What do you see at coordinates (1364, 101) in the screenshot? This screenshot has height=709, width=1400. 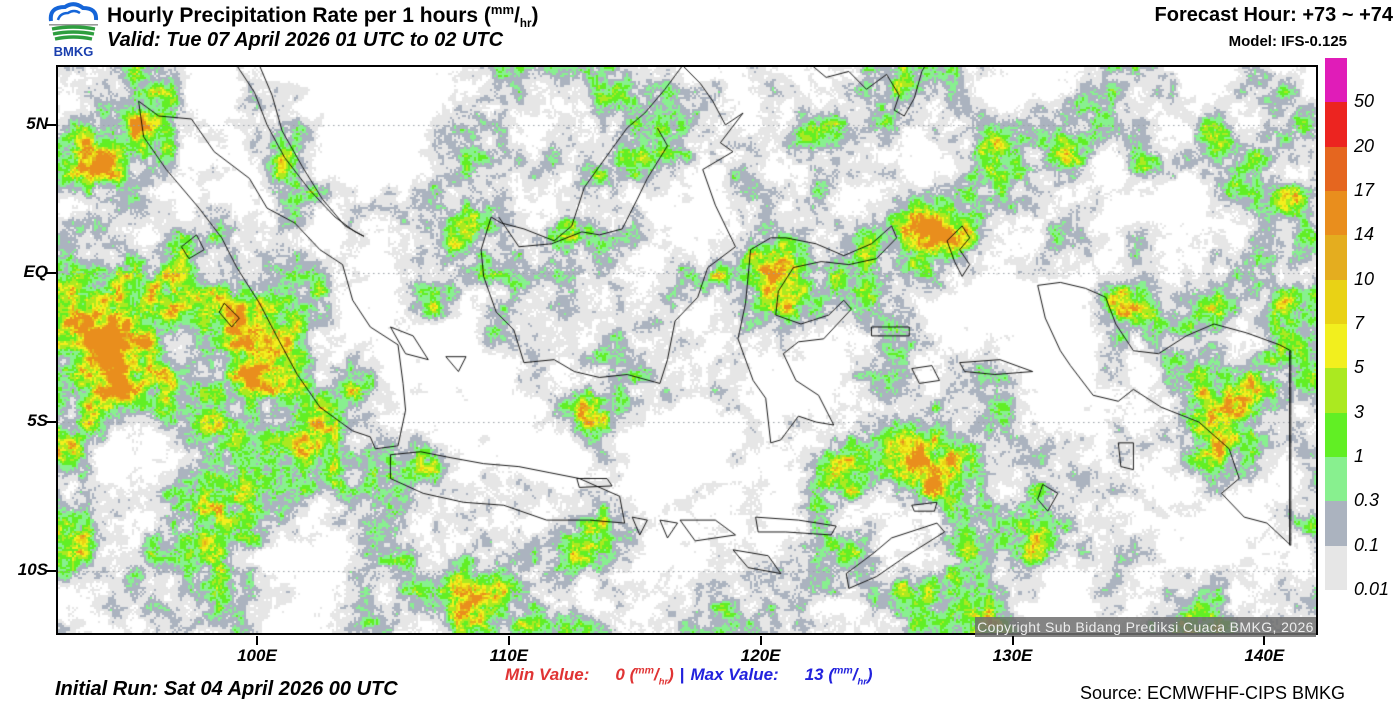 I see `legend-label-50: 50` at bounding box center [1364, 101].